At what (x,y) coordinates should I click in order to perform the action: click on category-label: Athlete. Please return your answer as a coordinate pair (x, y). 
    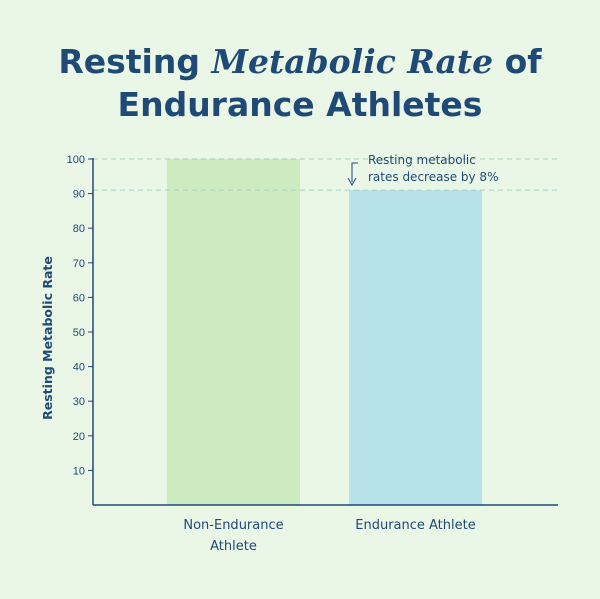
    Looking at the image, I should click on (233, 546).